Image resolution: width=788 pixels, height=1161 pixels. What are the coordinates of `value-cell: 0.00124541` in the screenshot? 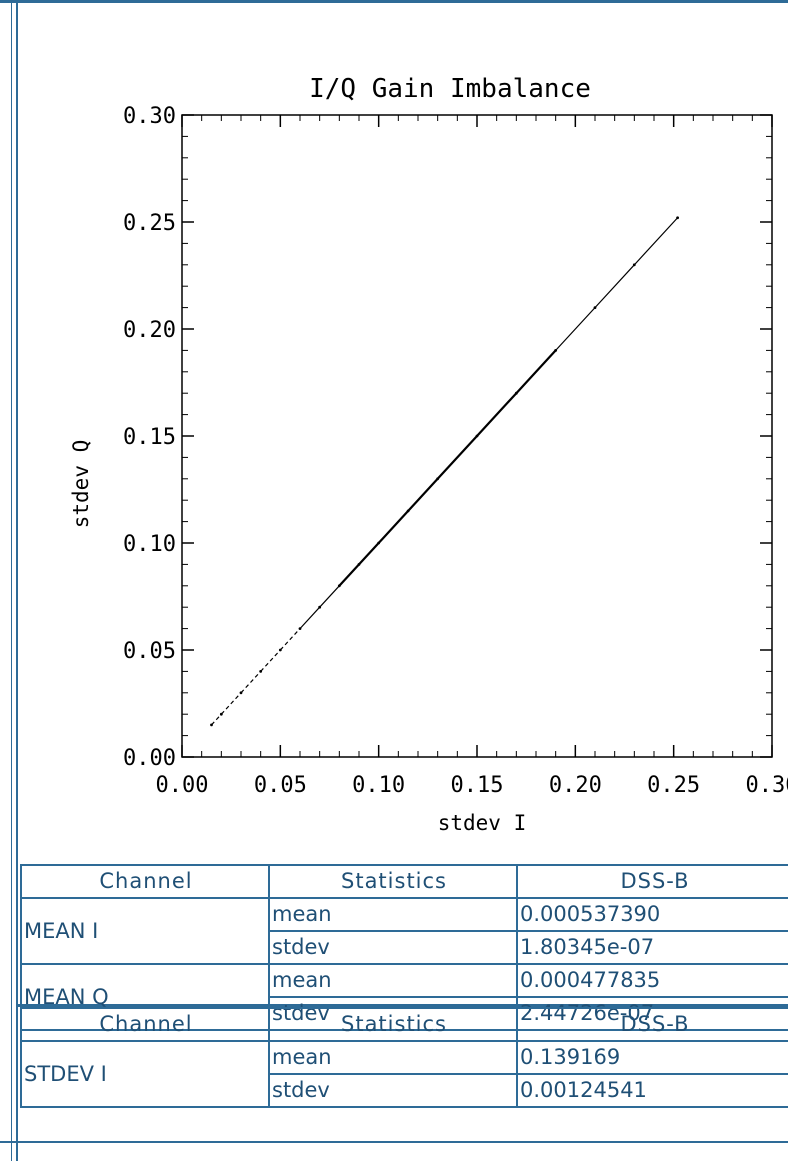 It's located at (652, 1090).